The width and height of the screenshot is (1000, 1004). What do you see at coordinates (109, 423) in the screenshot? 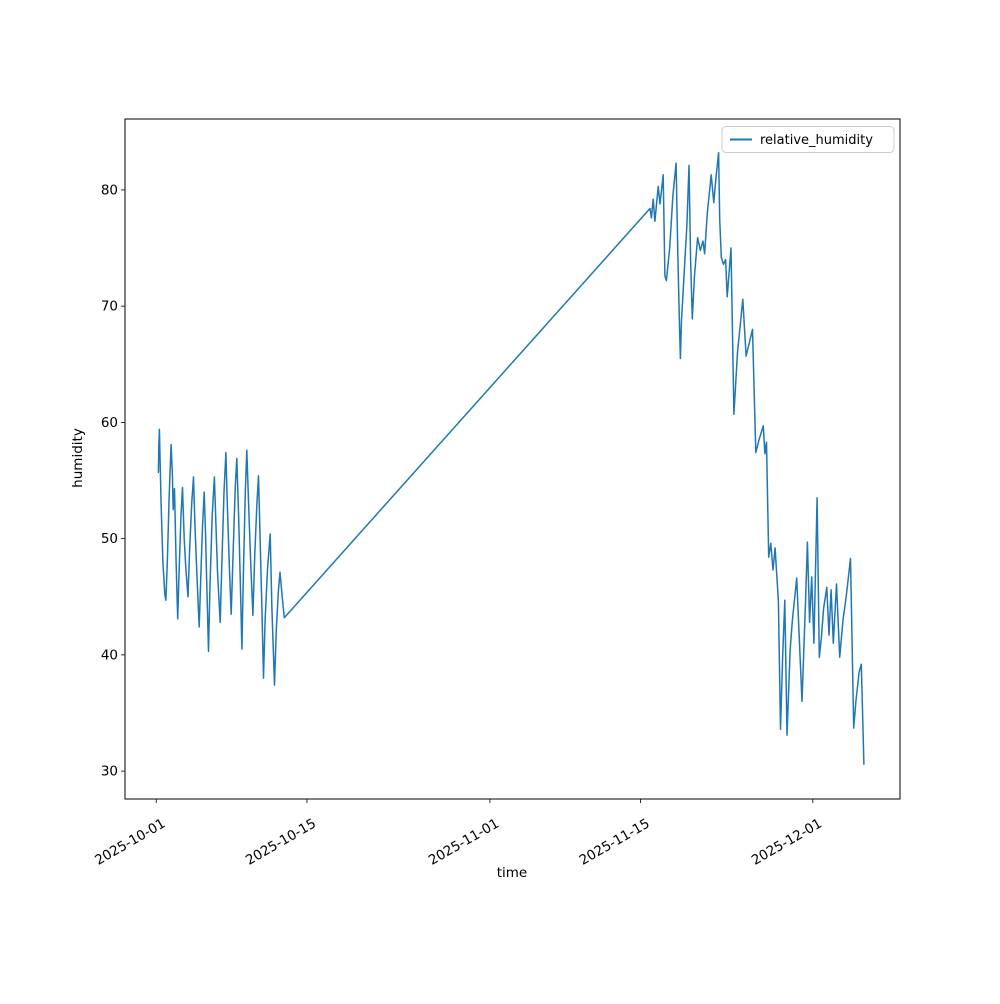
I see `y-tick-label: 60` at bounding box center [109, 423].